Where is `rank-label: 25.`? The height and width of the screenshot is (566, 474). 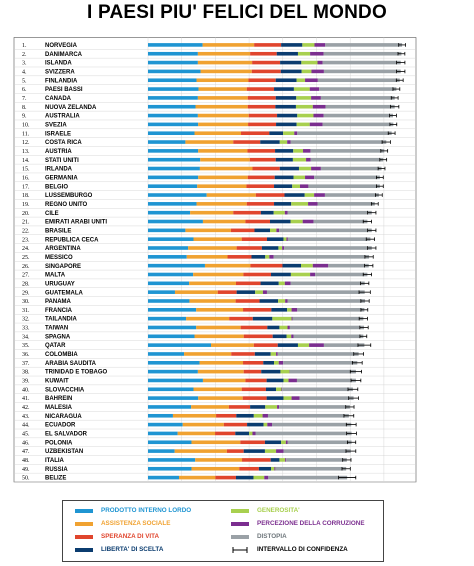
rank-label: 25. is located at coordinates (26, 258).